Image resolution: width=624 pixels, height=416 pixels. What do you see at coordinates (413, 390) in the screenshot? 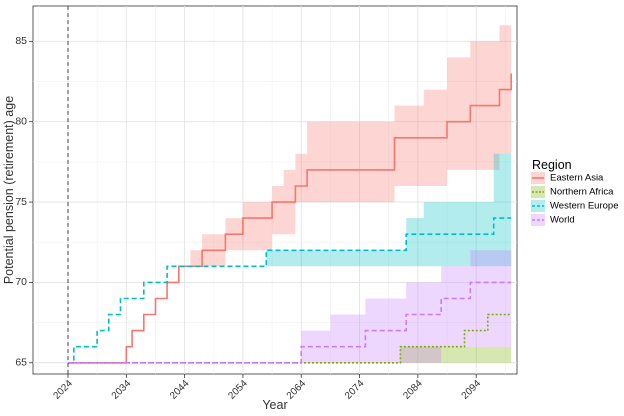
I see `x-tick-label: 2084` at bounding box center [413, 390].